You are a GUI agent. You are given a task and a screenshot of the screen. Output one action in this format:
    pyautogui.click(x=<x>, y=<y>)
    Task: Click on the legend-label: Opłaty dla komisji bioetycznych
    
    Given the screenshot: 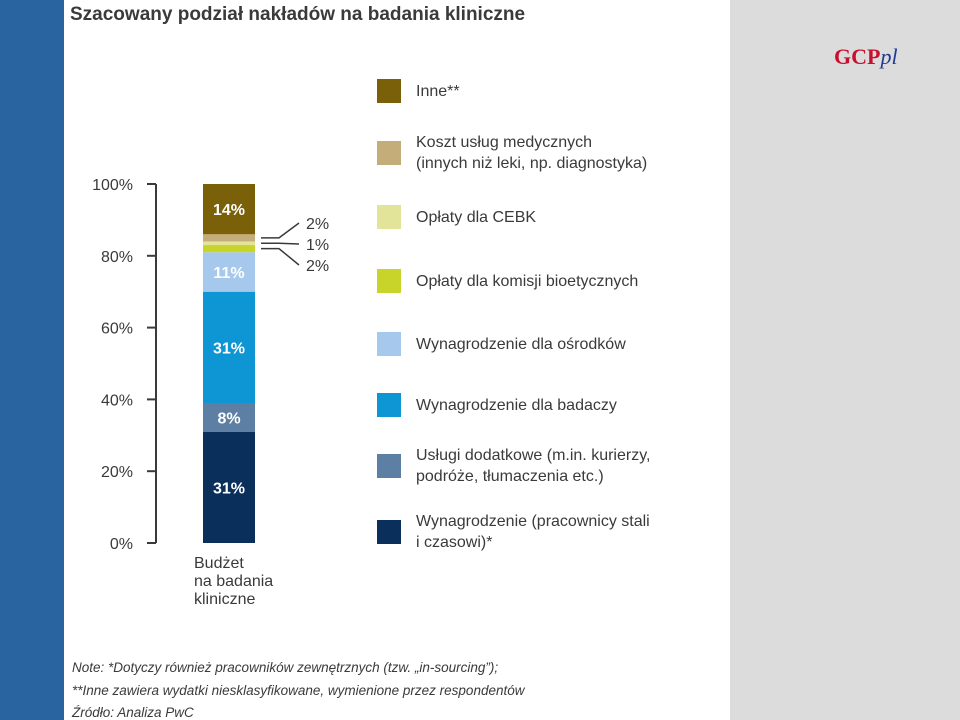 What is the action you would take?
    pyautogui.click(x=527, y=281)
    